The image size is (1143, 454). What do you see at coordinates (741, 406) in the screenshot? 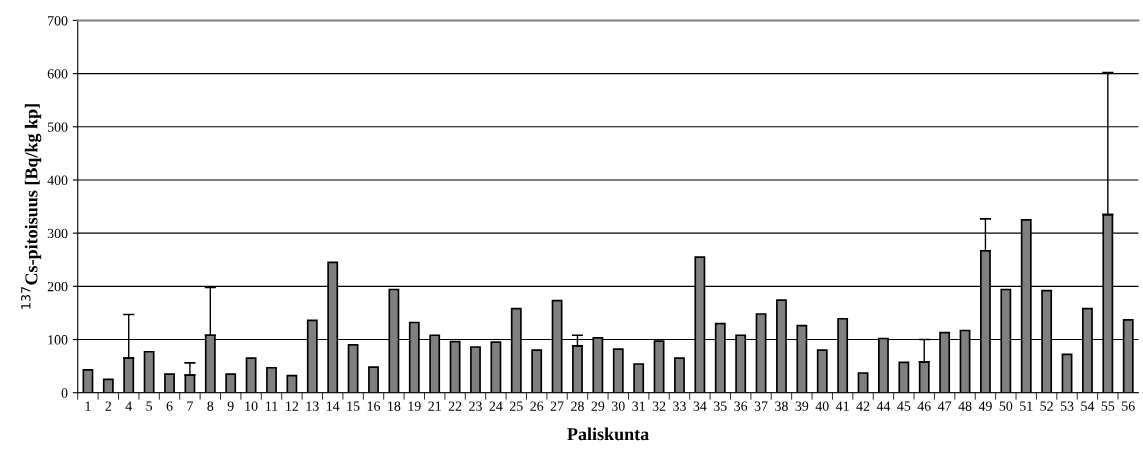
I see `x-tick-label: 36` at bounding box center [741, 406].